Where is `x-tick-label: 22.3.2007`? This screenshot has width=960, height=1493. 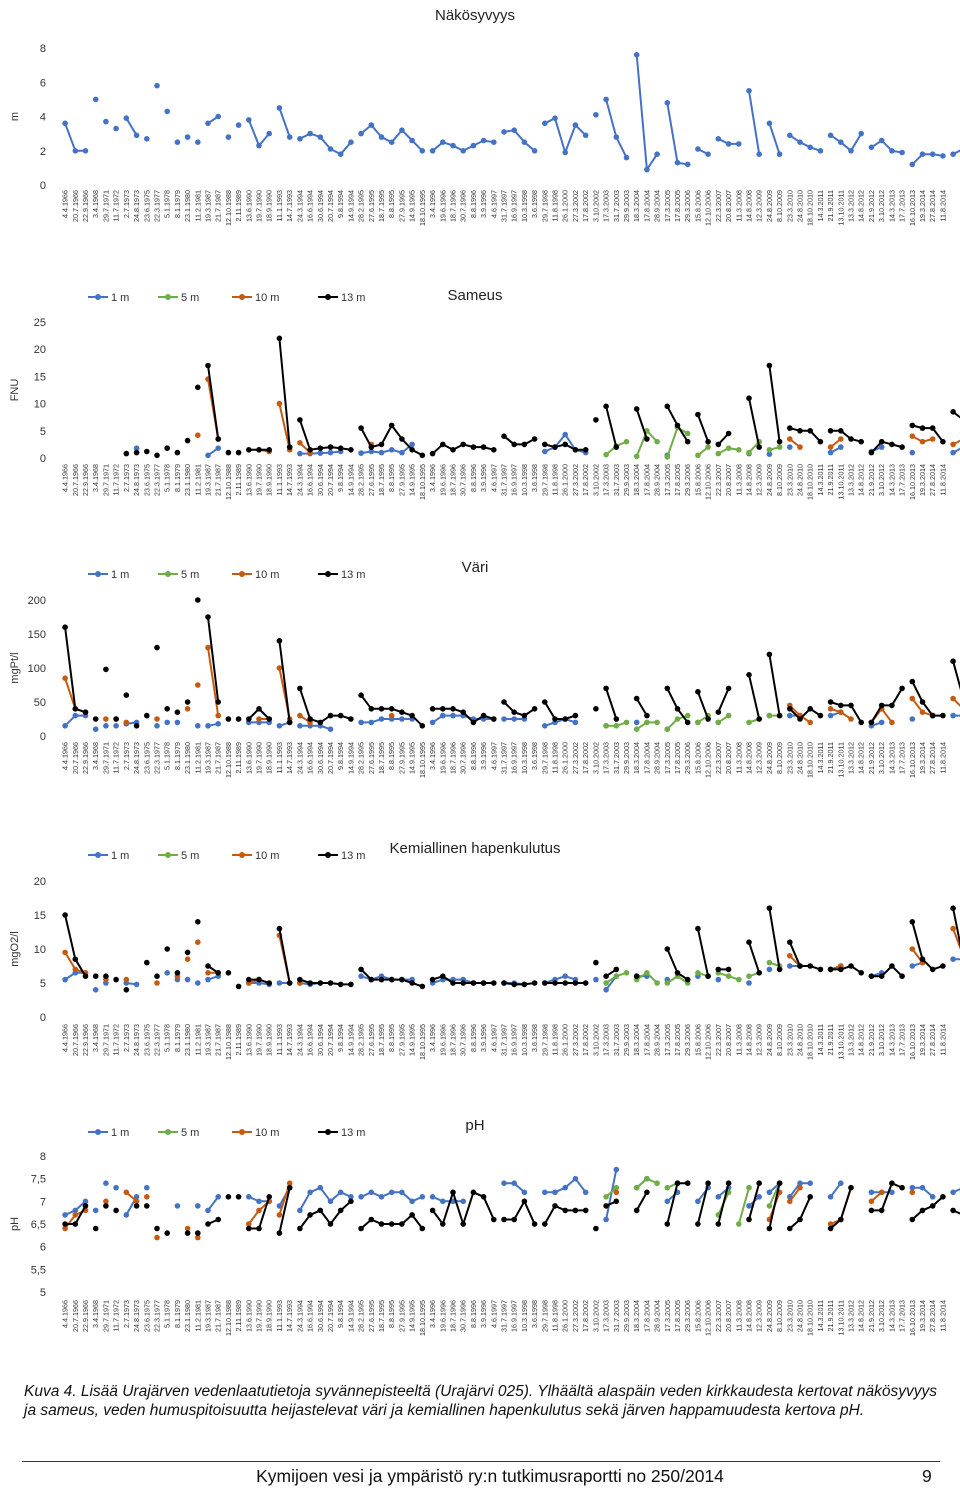 x-tick-label: 22.3.2007 is located at coordinates (718, 1316).